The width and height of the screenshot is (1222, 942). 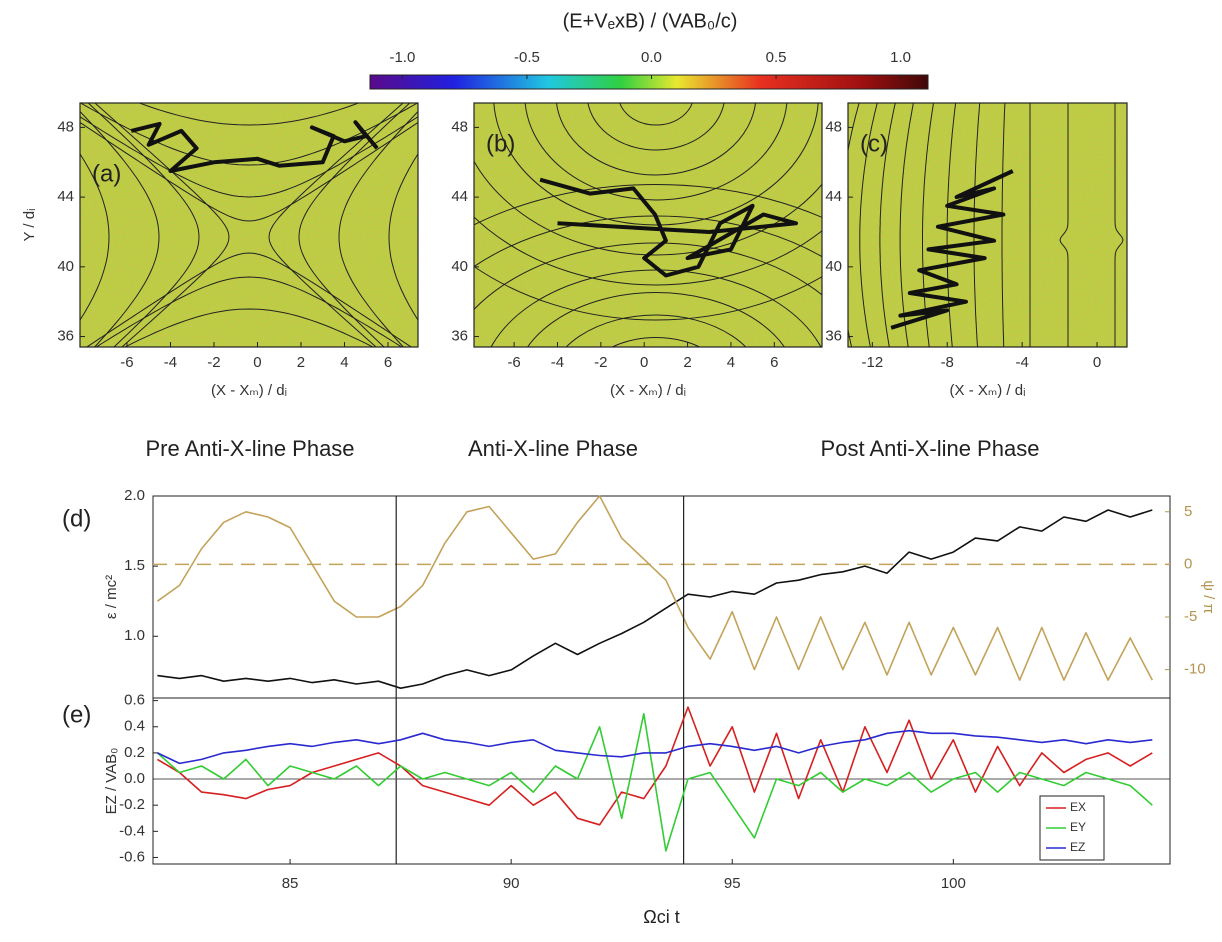 I want to click on y-axis-label: Y / dᵢ, so click(x=29, y=225).